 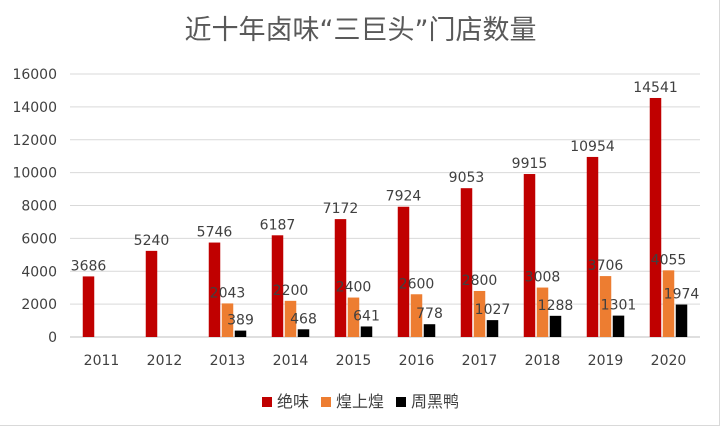 What do you see at coordinates (543, 361) in the screenshot?
I see `x-tick-label: 2018` at bounding box center [543, 361].